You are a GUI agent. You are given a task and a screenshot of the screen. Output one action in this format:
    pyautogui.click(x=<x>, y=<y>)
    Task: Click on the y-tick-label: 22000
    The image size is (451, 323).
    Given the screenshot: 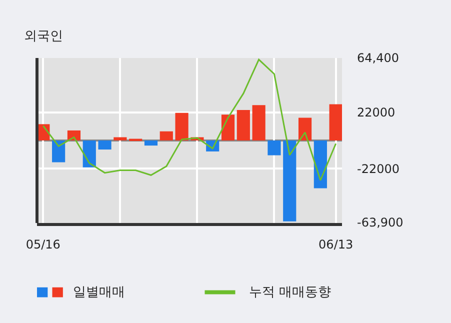 What is the action you would take?
    pyautogui.click(x=376, y=112)
    